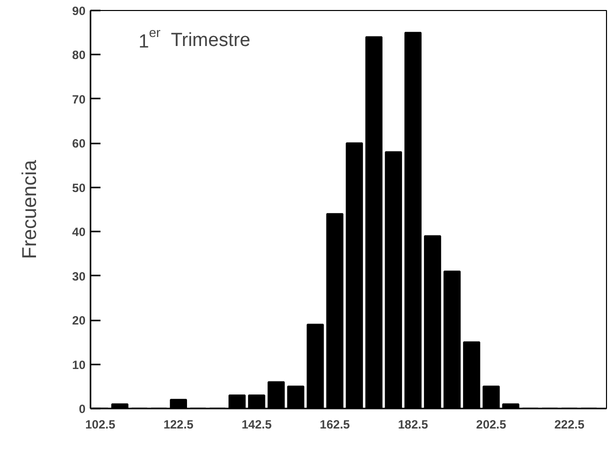 Image resolution: width=614 pixels, height=452 pixels. Describe the element at coordinates (335, 425) in the screenshot. I see `x-tick-label: 162.5` at that location.